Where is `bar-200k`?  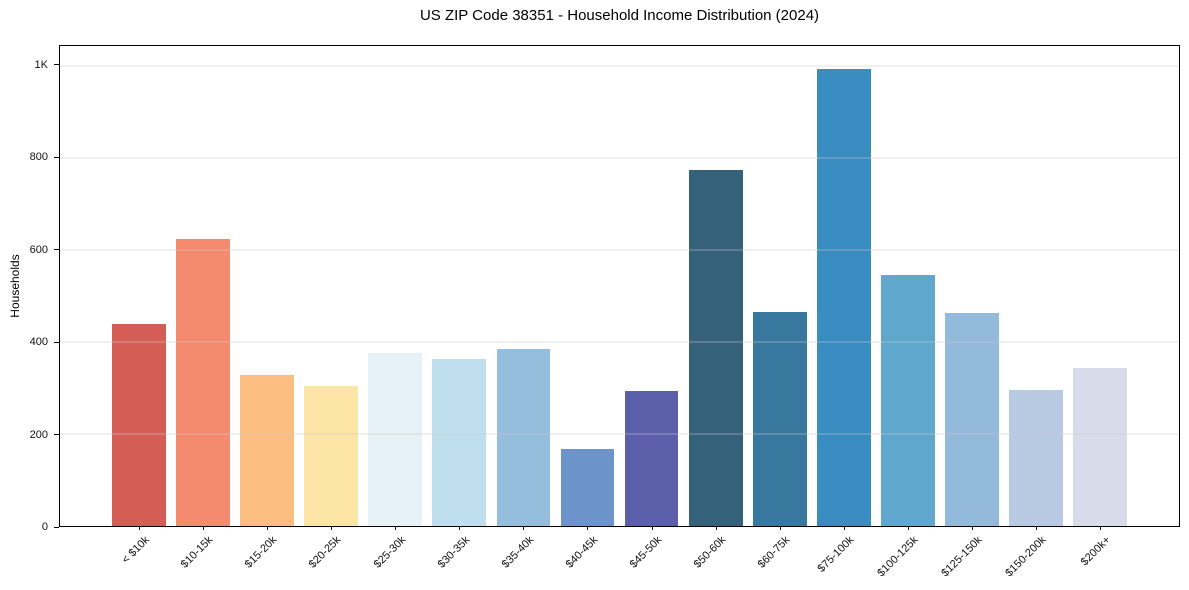
bar-200k is located at coordinates (1100, 447).